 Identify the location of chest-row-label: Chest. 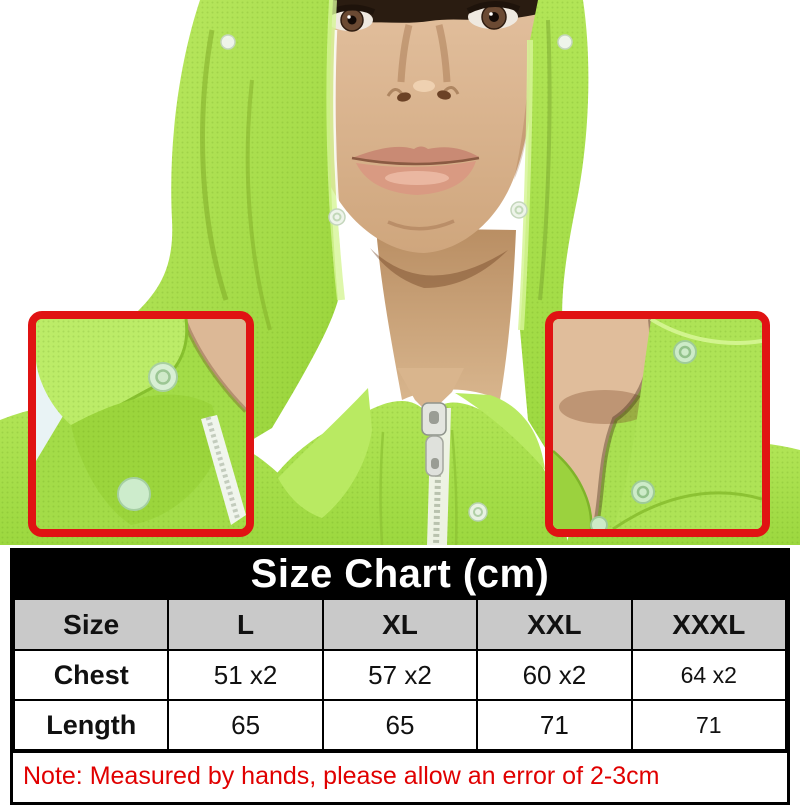
(91, 675).